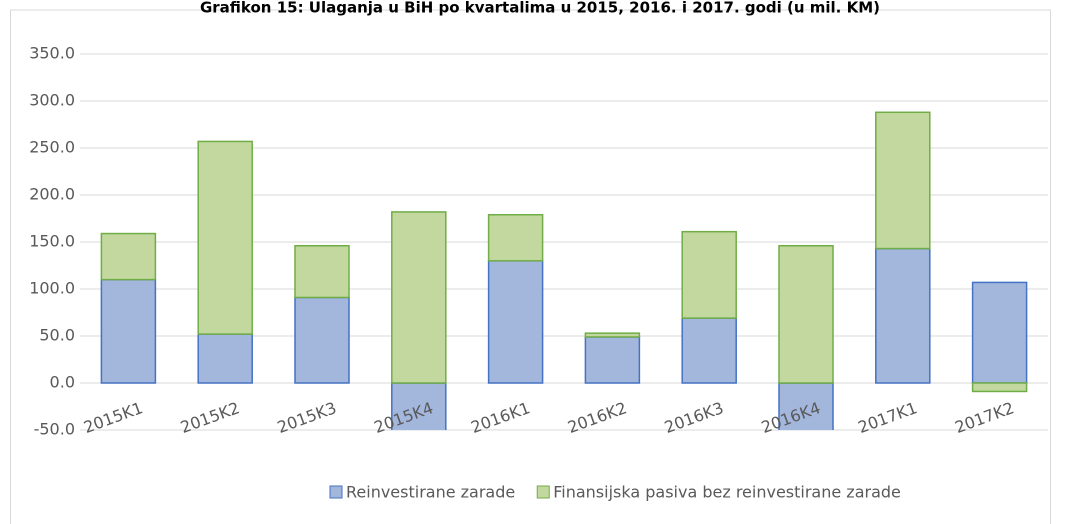  I want to click on legend-label: Reinvestirane zarade, so click(430, 492).